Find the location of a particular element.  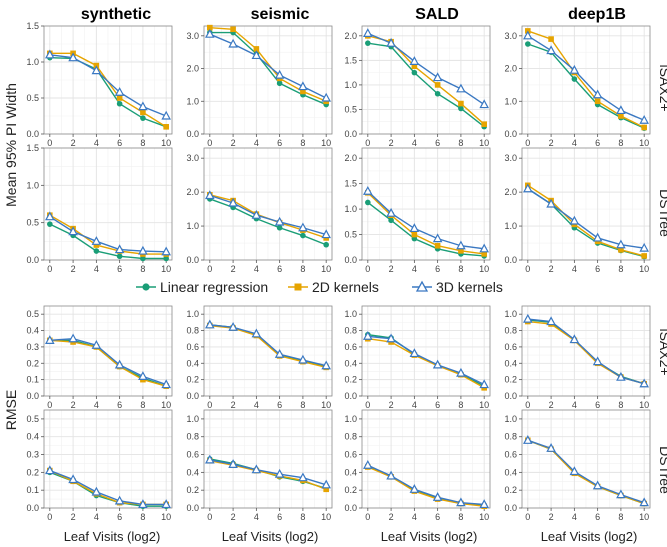

column-titles: synthetic seismic SALD deep1B is located at coordinates (353, 14).